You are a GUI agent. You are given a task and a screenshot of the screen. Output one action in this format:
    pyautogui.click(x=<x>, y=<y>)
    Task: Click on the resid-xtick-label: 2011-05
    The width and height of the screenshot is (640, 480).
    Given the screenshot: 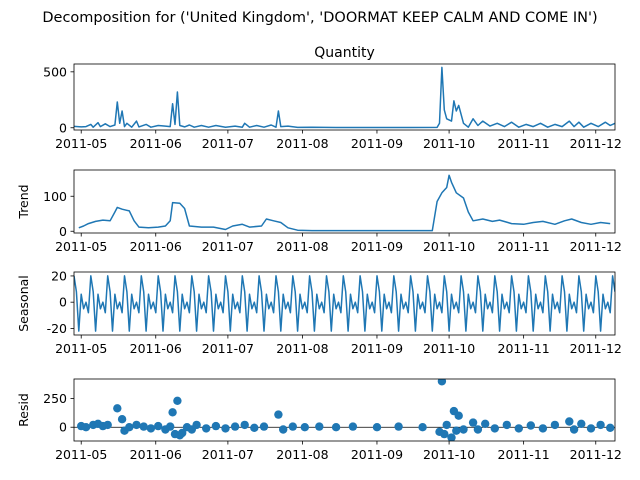 What is the action you would take?
    pyautogui.click(x=81, y=454)
    